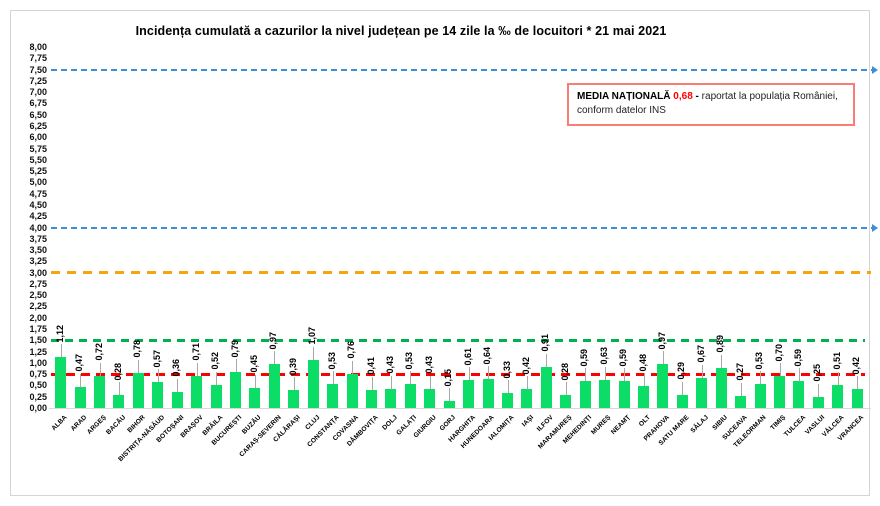  What do you see at coordinates (601, 425) in the screenshot?
I see `x-tick-label: MUREȘ` at bounding box center [601, 425].